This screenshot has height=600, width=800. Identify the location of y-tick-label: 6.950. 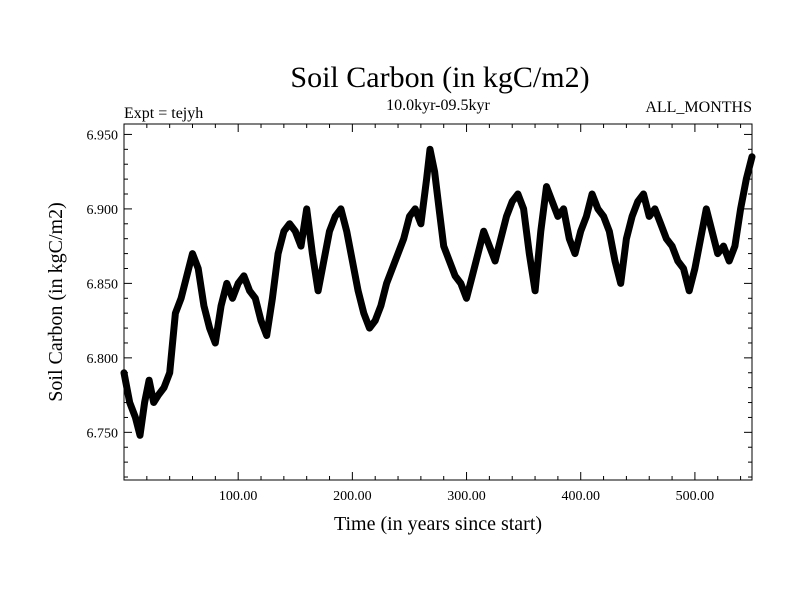
(103, 135).